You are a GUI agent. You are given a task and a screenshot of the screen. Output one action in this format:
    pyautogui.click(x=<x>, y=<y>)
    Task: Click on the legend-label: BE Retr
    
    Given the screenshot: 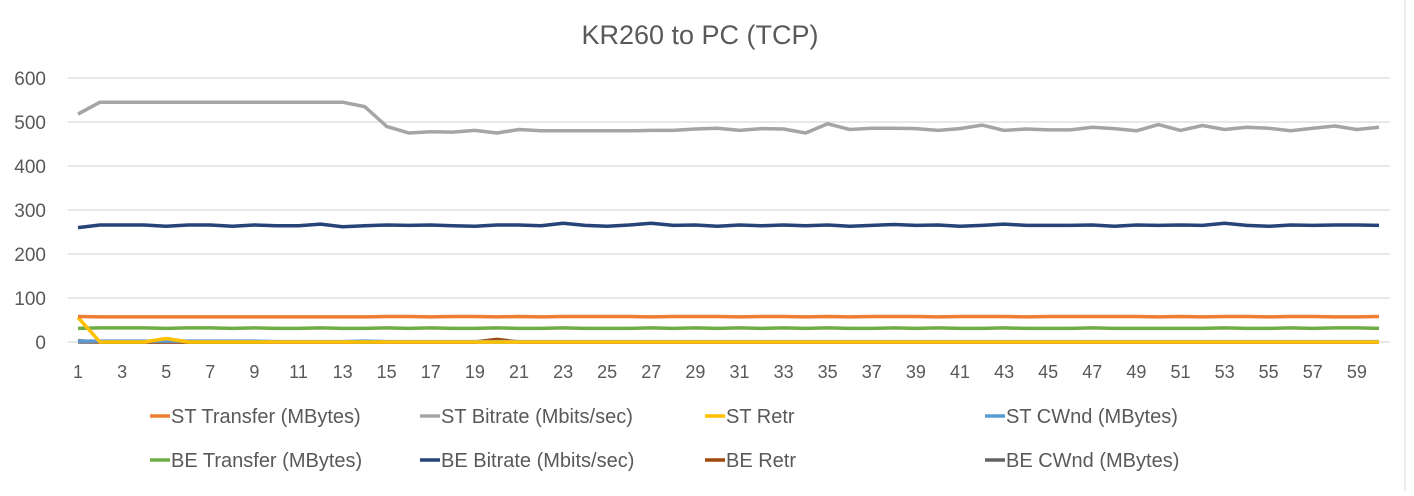 What is the action you would take?
    pyautogui.click(x=761, y=461)
    